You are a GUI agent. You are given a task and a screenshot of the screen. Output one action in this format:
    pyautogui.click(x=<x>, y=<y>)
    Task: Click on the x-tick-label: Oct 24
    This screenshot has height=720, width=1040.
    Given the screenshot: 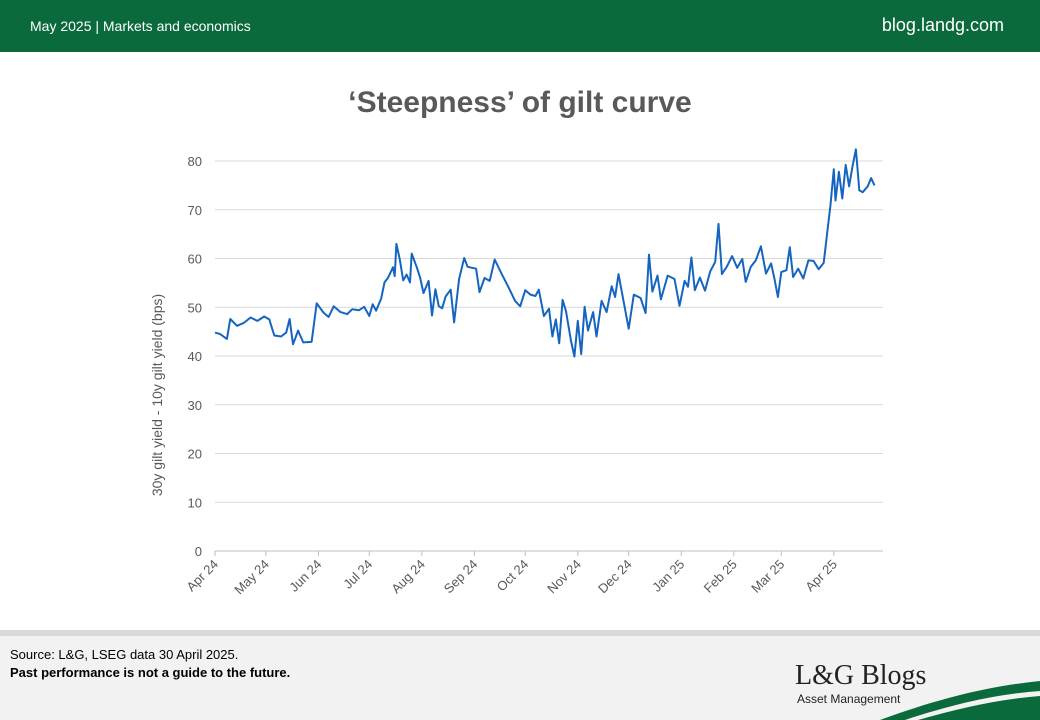 What is the action you would take?
    pyautogui.click(x=513, y=576)
    